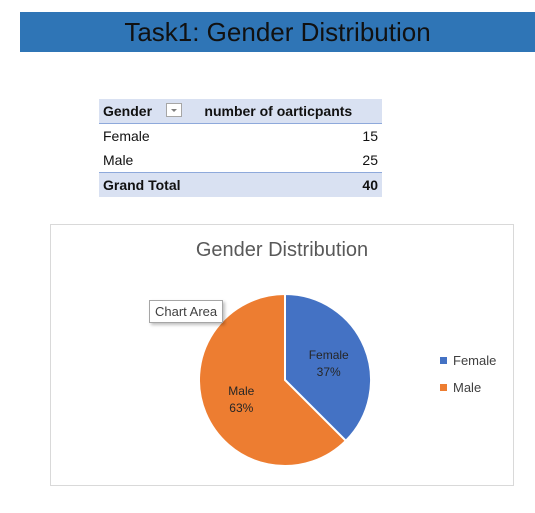  I want to click on pie-slice-male, so click(273, 379).